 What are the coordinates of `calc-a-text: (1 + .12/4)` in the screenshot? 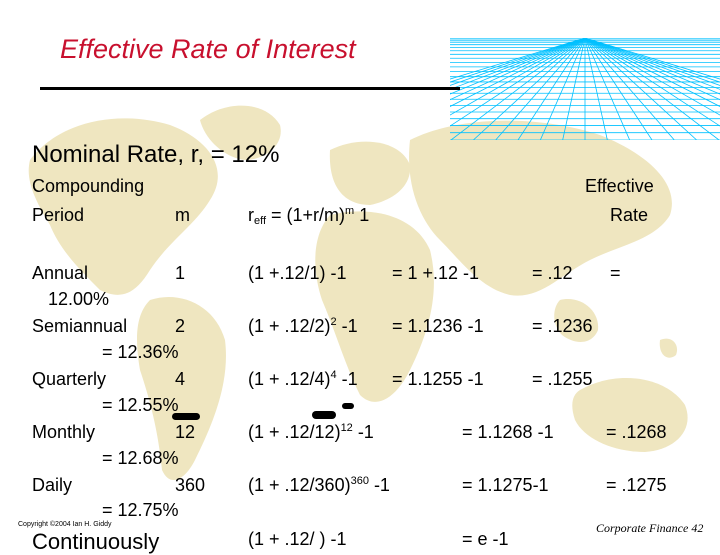 It's located at (289, 379).